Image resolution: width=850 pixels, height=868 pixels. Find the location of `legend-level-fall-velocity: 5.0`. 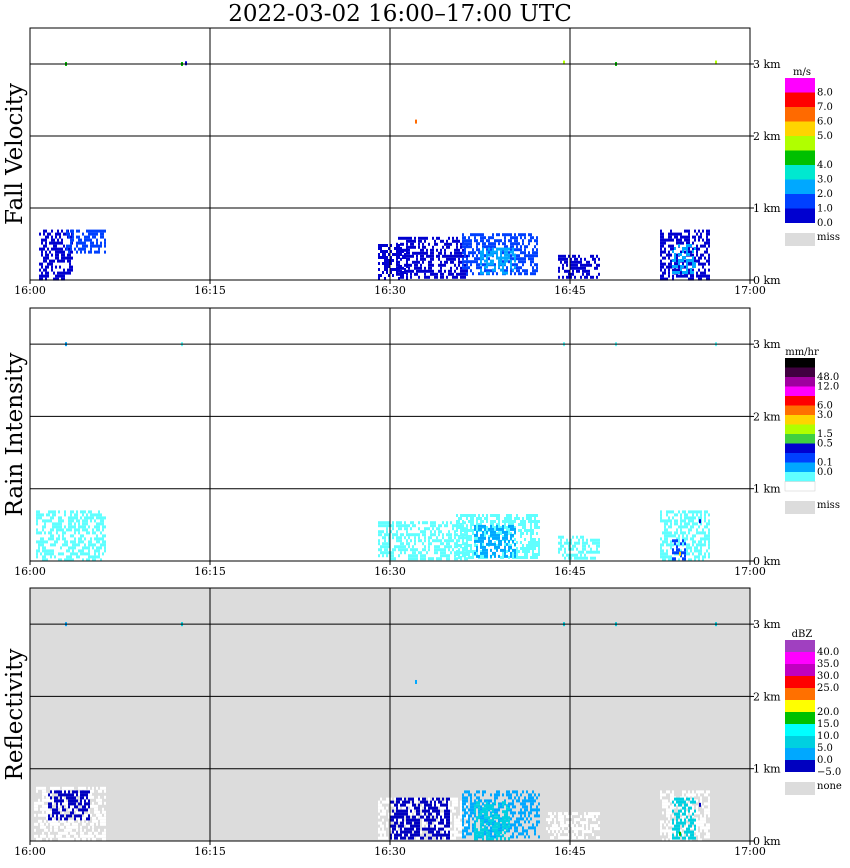

legend-level-fall-velocity: 5.0 is located at coordinates (825, 136).